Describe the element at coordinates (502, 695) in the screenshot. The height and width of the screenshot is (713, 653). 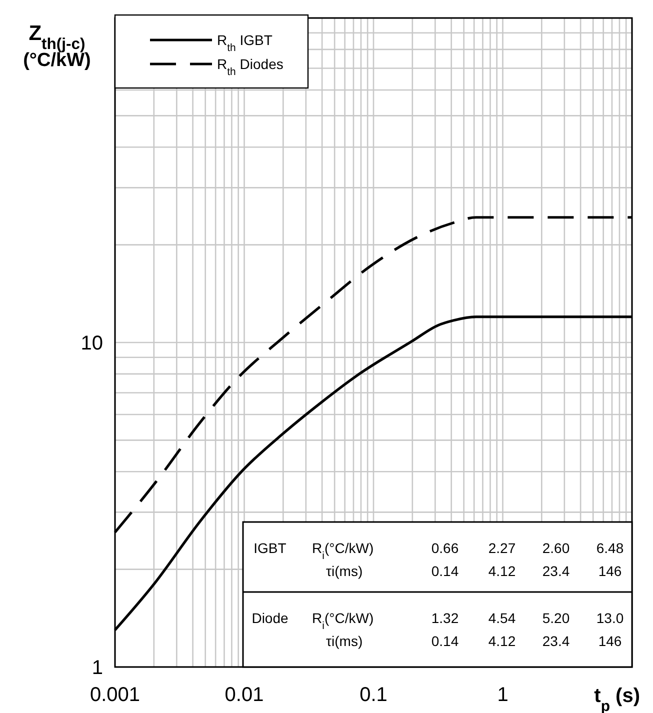
I see `x-tick-label: 1` at that location.